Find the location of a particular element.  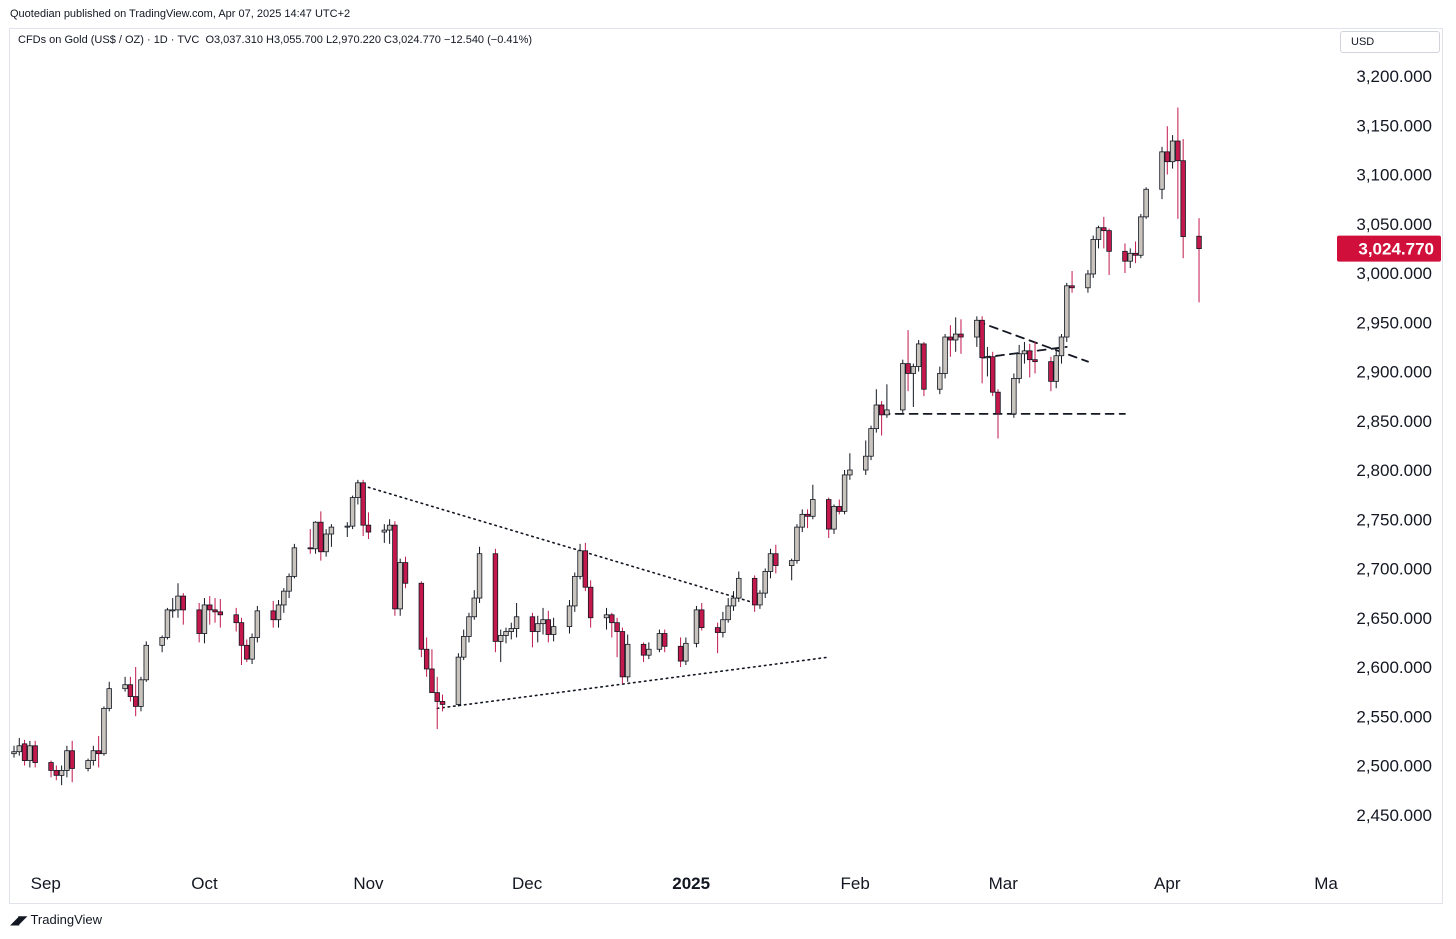

y-tick-label: 2,650.000 is located at coordinates (1394, 618).